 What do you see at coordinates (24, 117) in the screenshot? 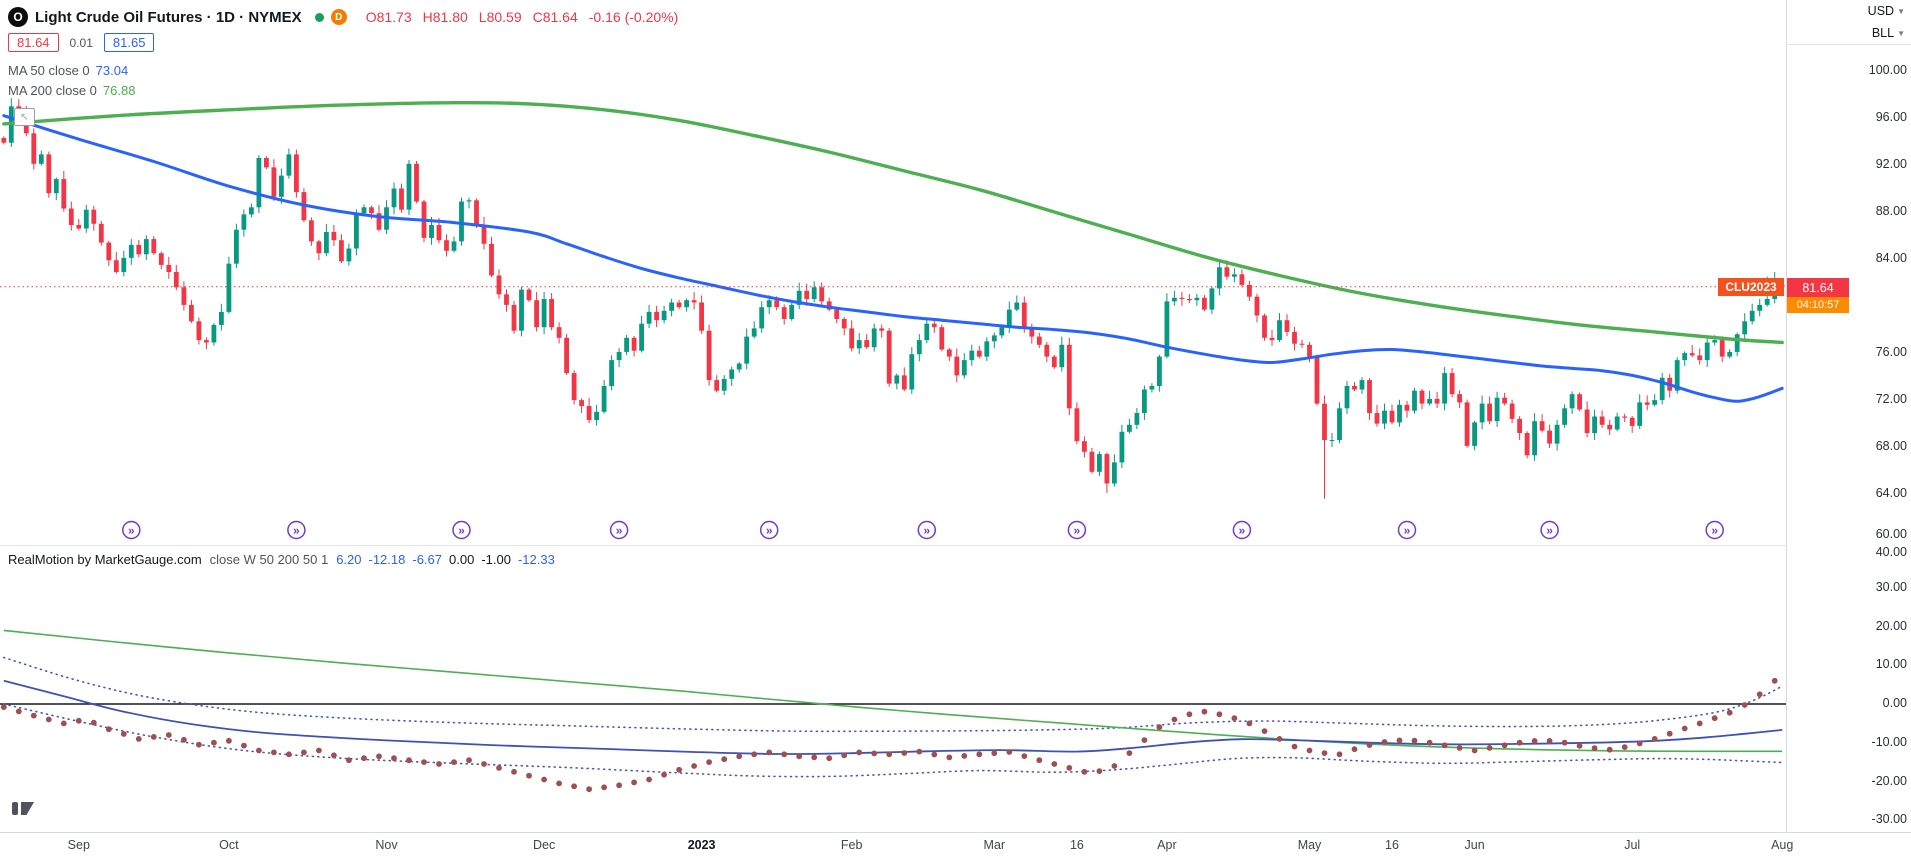
I see `mini-chart-icon: ↖` at bounding box center [24, 117].